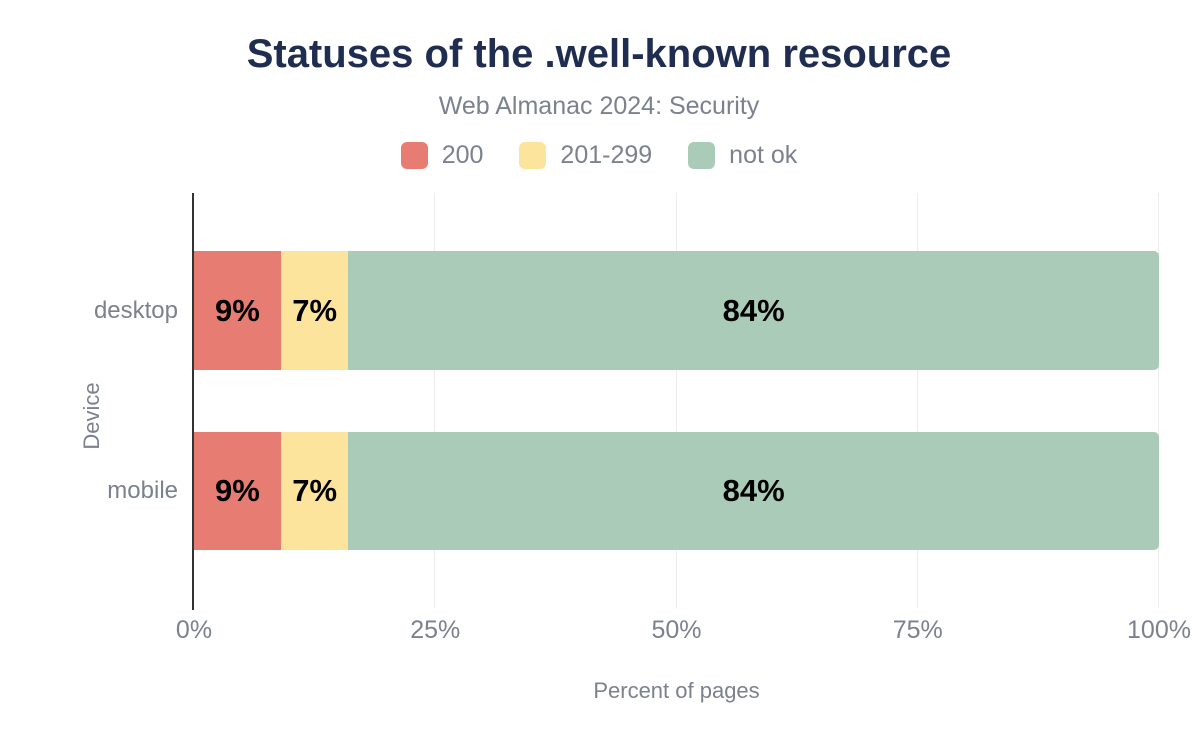  I want to click on bar-segment-desktop-not-ok: 84%, so click(753, 310).